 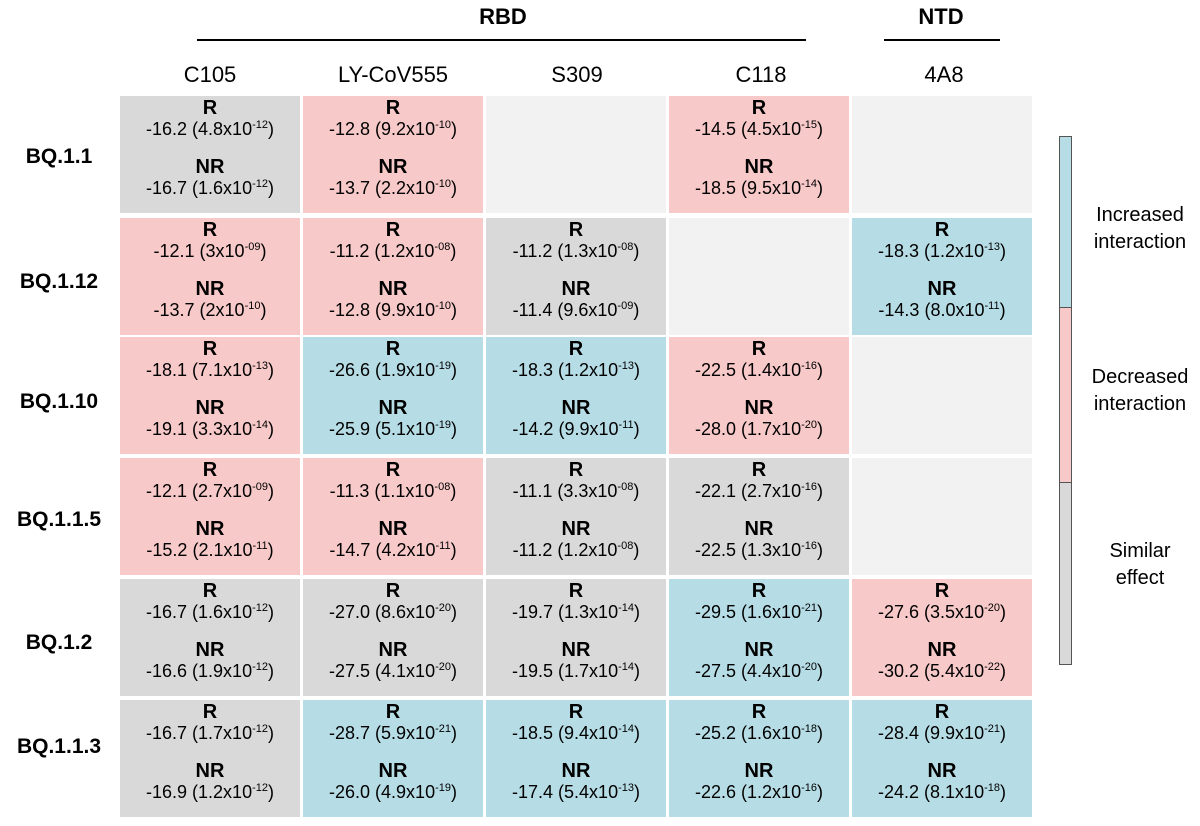 I want to click on r-value: -16.7 (1.7x10-12), so click(x=210, y=733).